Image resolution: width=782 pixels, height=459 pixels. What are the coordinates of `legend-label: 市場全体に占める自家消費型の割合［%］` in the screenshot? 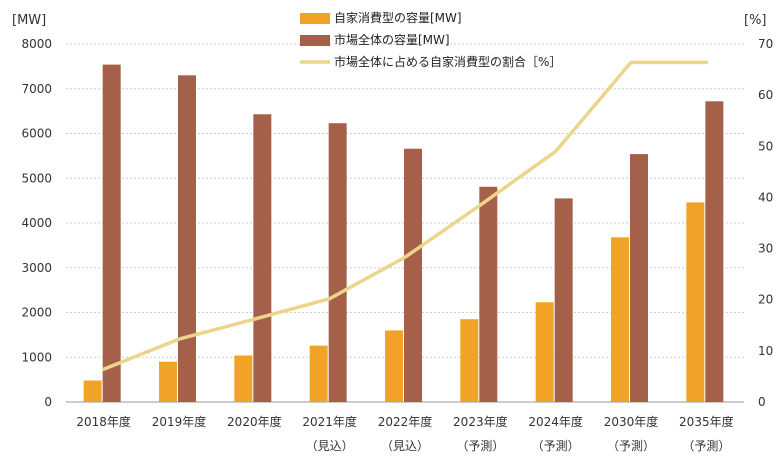 It's located at (447, 61).